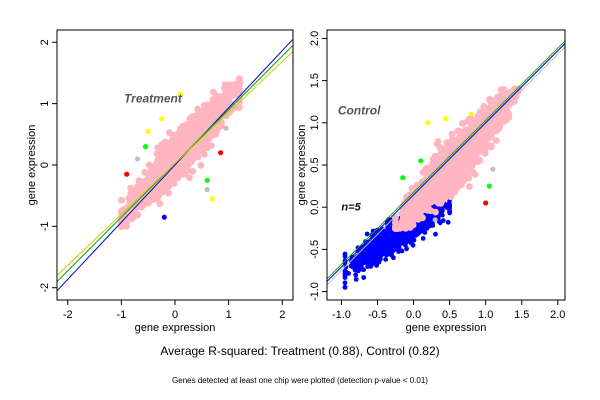  Describe the element at coordinates (45, 42) in the screenshot. I see `y-tick-label: 2` at that location.